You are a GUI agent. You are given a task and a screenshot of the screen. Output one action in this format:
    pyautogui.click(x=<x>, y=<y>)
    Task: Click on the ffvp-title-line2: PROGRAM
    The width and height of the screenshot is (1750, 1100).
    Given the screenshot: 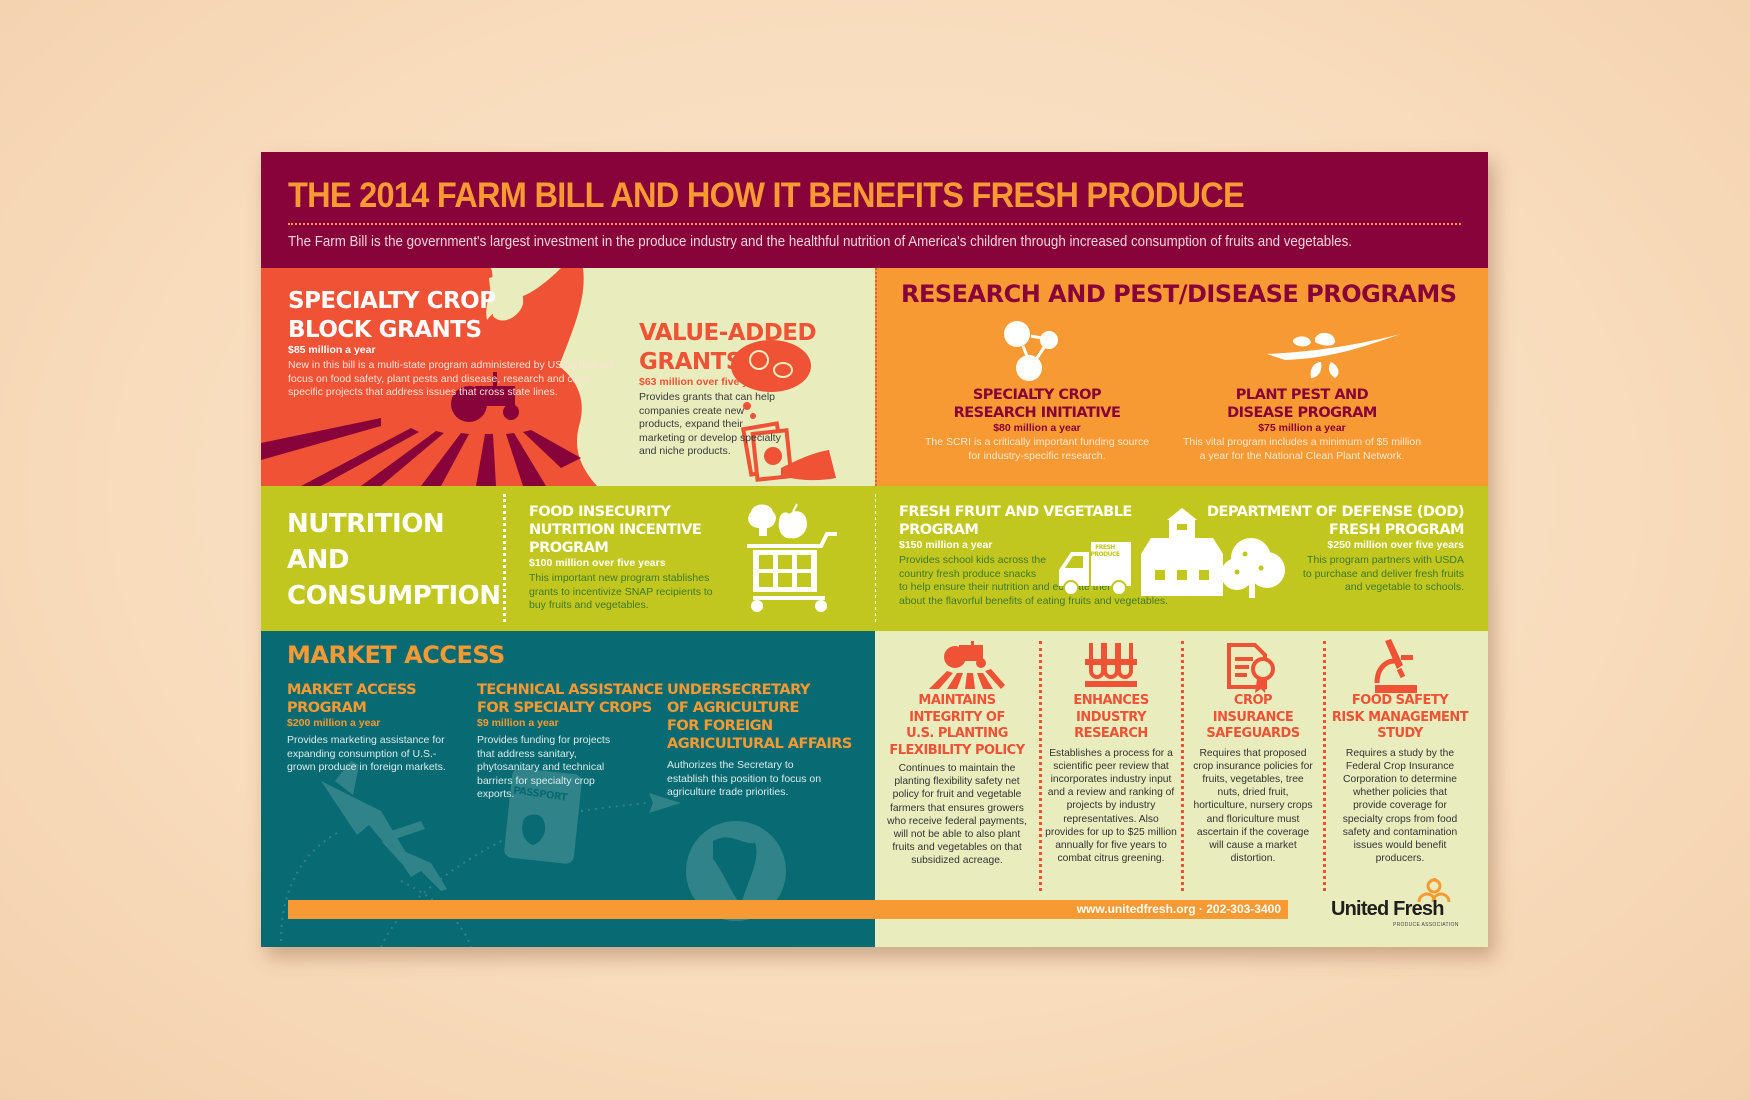 What is the action you would take?
    pyautogui.click(x=939, y=530)
    